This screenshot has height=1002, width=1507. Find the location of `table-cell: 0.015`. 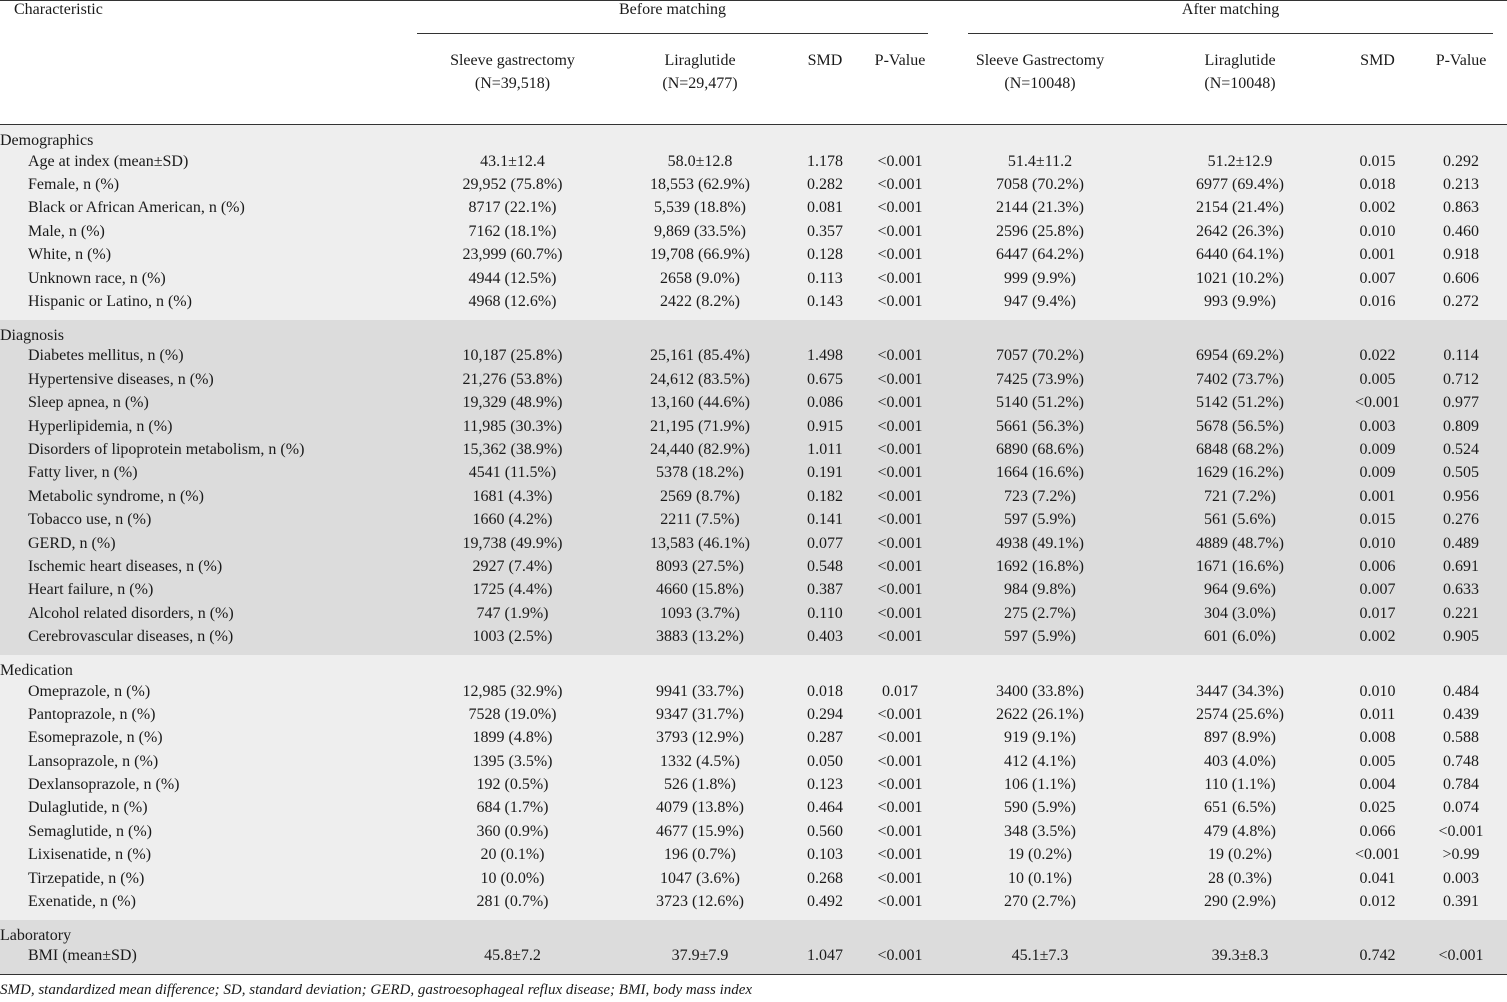

table-cell: 0.015 is located at coordinates (1378, 162).